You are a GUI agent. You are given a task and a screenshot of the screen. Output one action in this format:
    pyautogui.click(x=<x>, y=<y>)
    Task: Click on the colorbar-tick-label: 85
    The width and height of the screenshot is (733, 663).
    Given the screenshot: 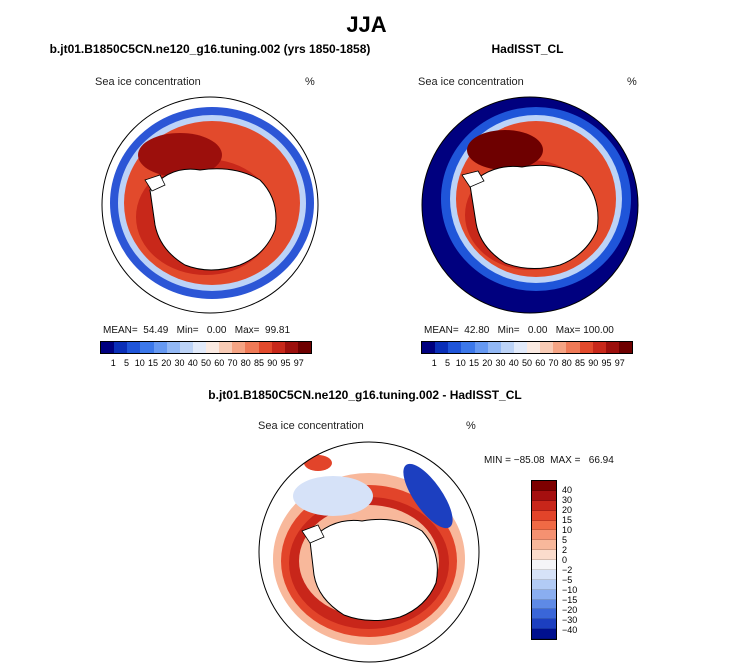 What is the action you would take?
    pyautogui.click(x=580, y=363)
    